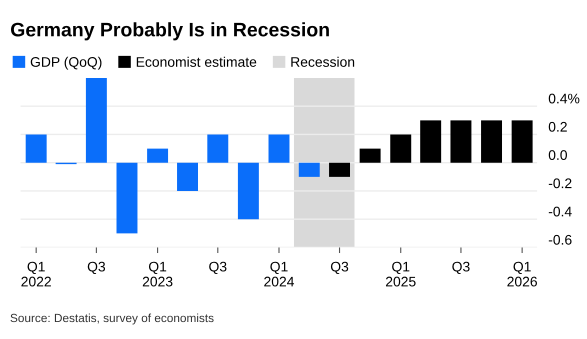 The image size is (587, 339). I want to click on legend-label: GDP (QoQ), so click(66, 63).